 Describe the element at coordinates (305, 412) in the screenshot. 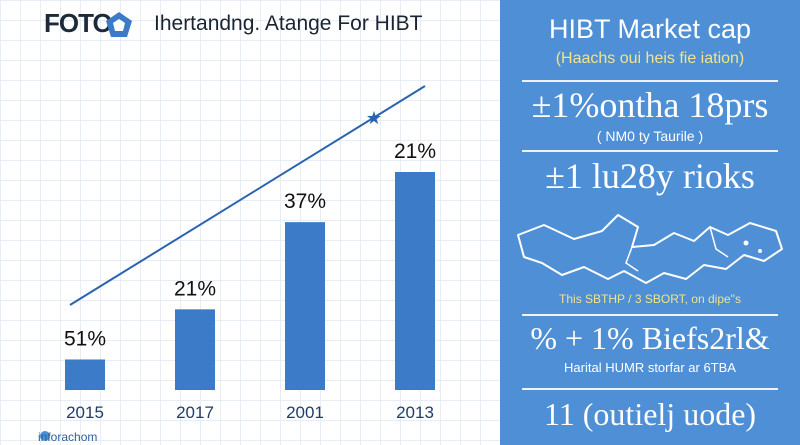

I see `x-tick-label: 2001` at that location.